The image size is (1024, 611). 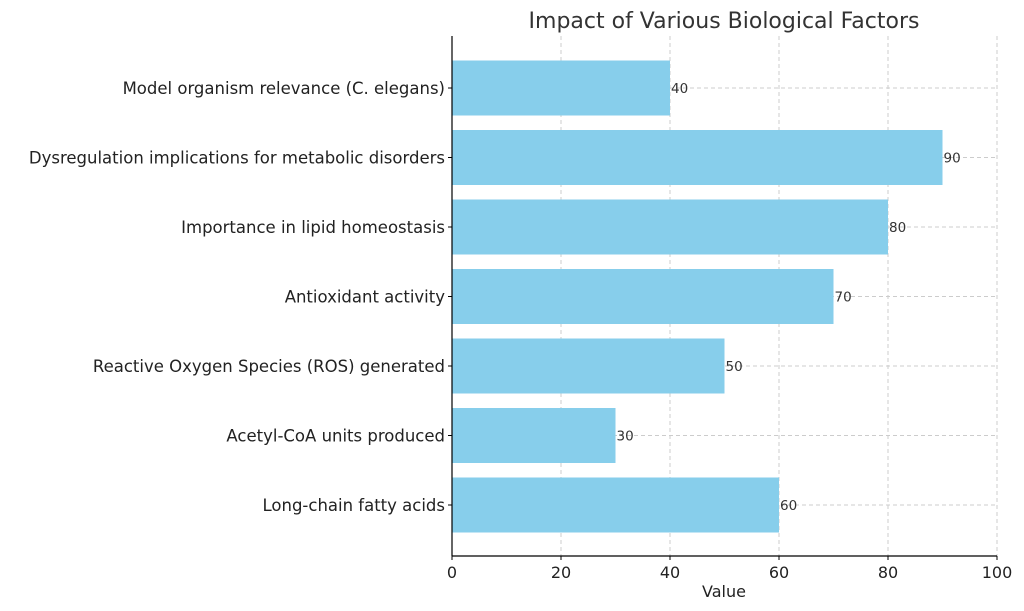 What do you see at coordinates (788, 506) in the screenshot?
I see `bar-value-label: 60` at bounding box center [788, 506].